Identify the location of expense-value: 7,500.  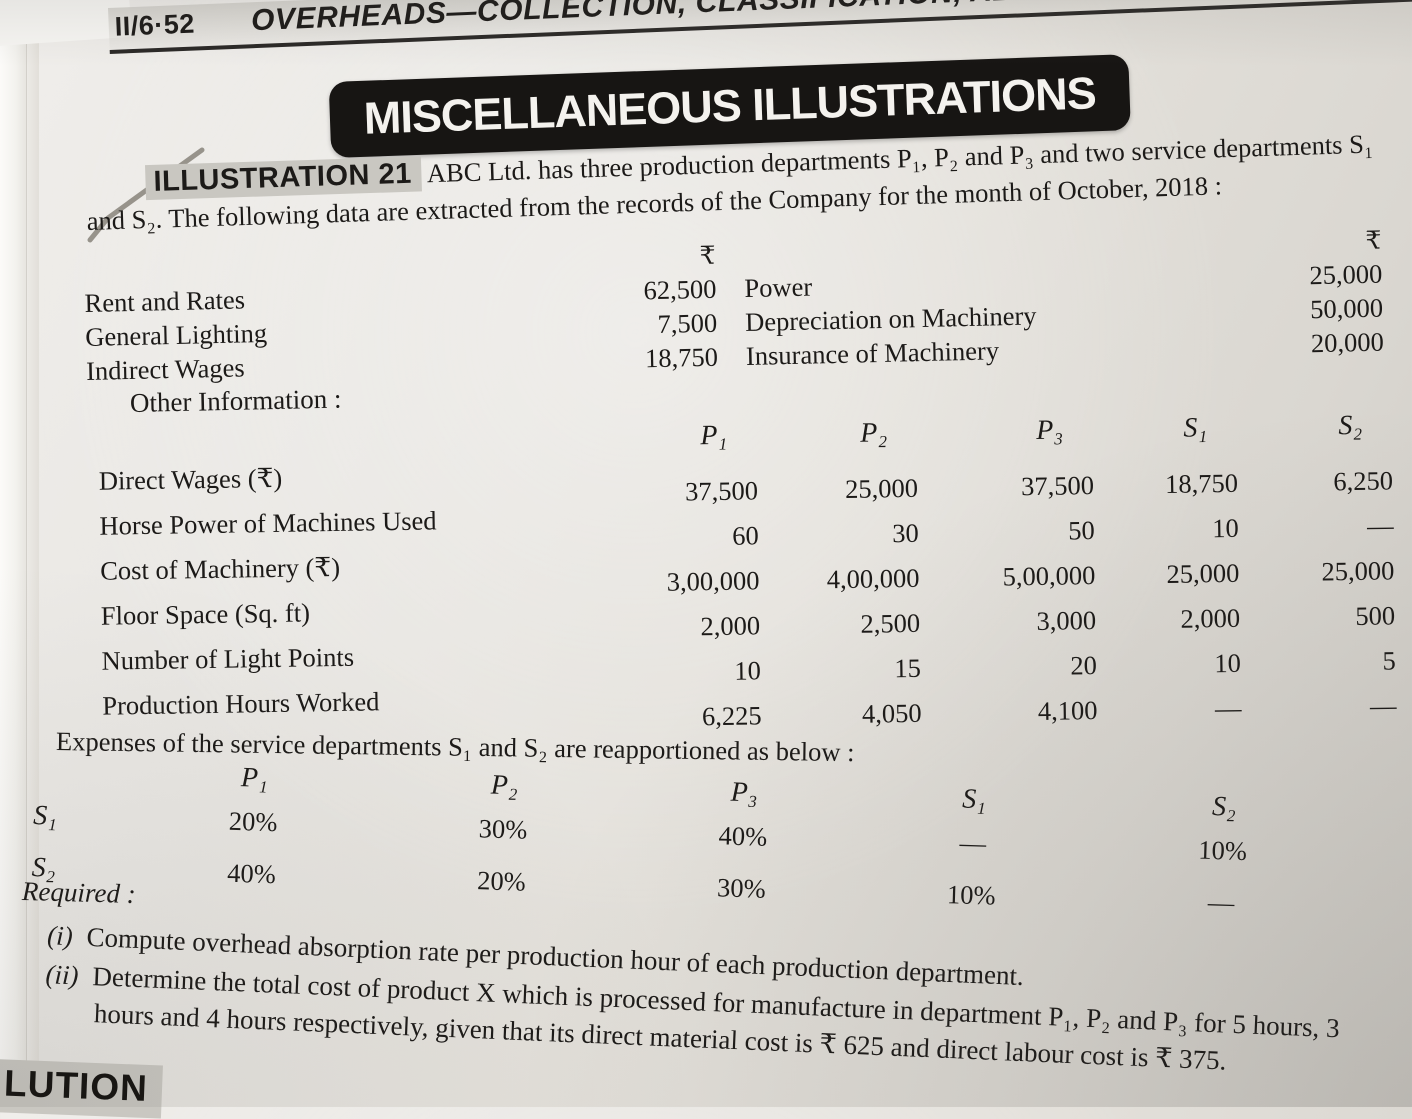
(687, 323).